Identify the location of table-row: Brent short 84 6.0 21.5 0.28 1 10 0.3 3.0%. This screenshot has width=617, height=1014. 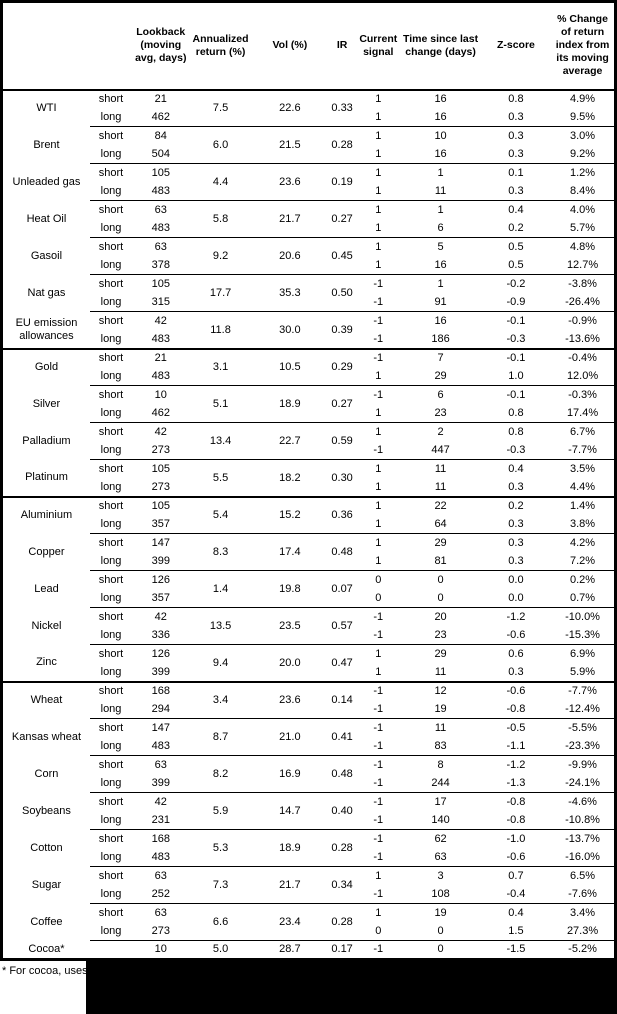
(309, 145).